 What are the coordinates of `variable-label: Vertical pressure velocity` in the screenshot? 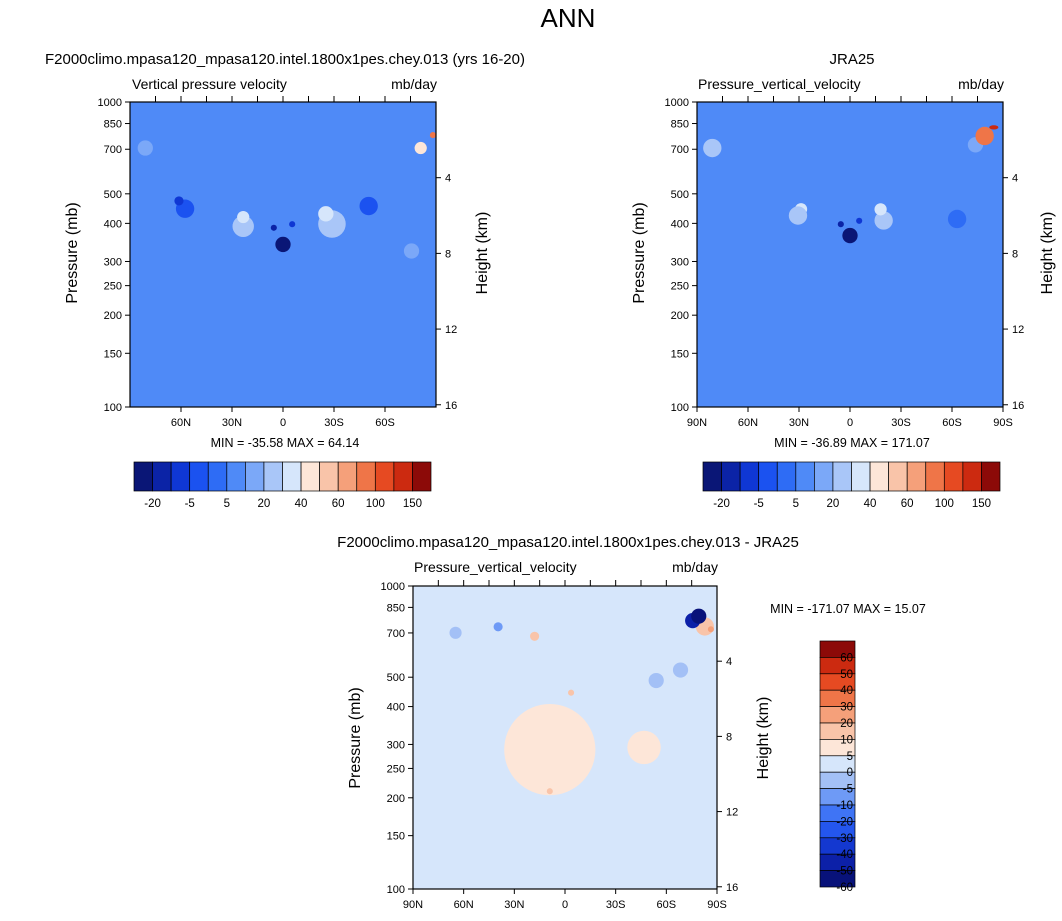 It's located at (209, 84).